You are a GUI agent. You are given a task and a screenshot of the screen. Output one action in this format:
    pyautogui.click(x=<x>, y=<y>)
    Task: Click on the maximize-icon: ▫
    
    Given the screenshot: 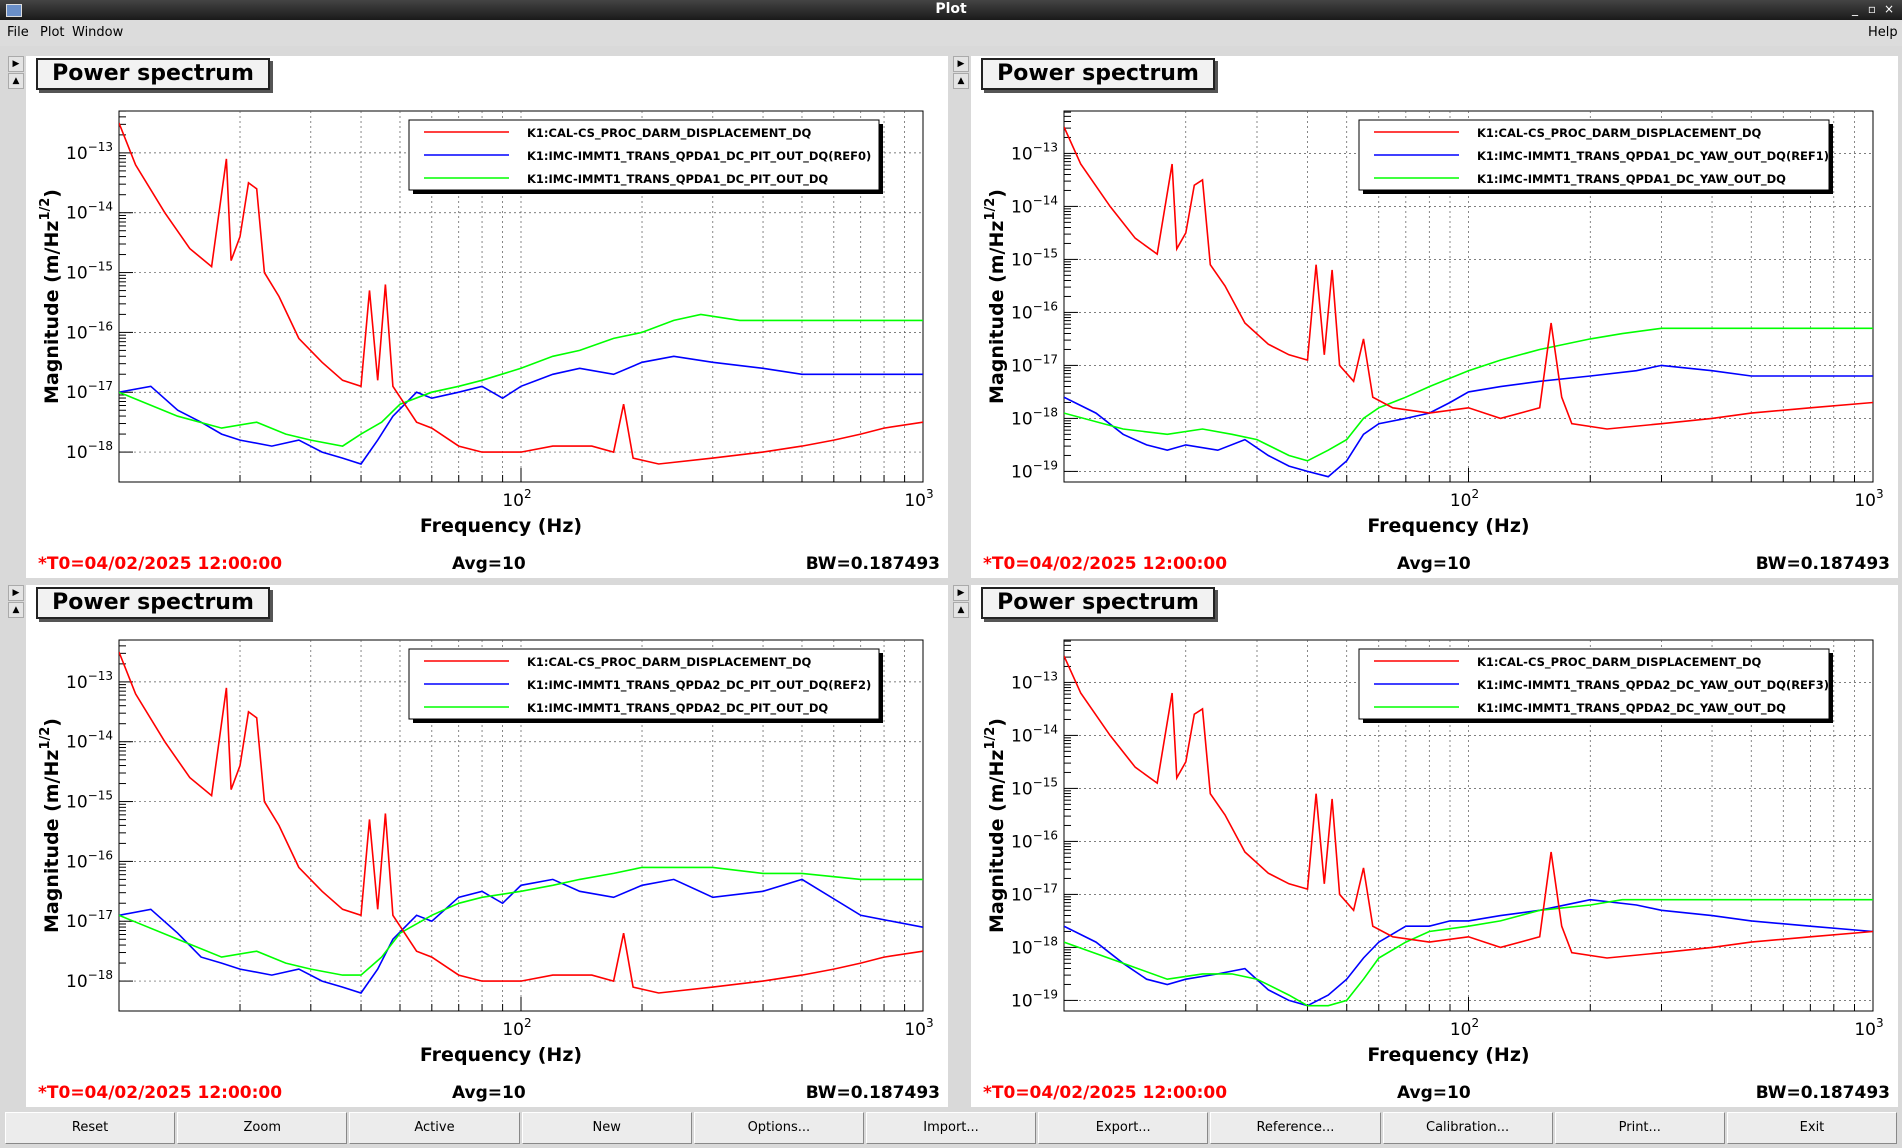 What is the action you would take?
    pyautogui.click(x=1872, y=9)
    